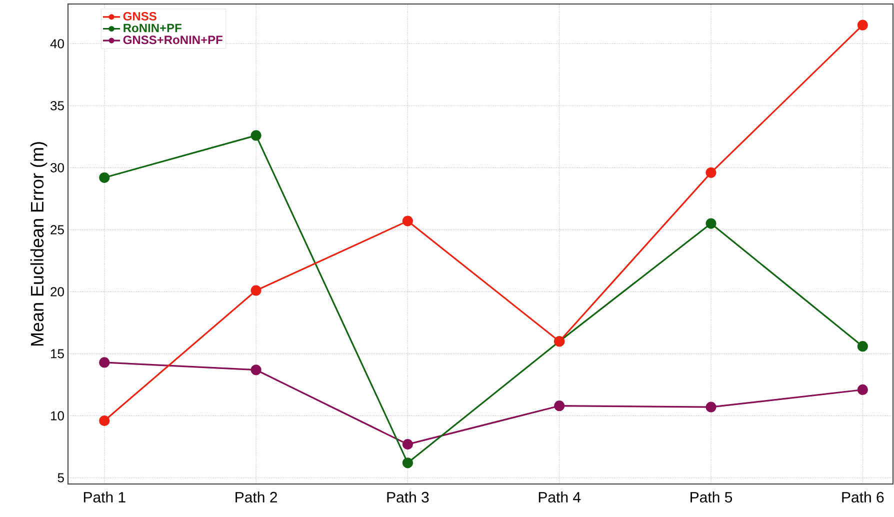  What do you see at coordinates (57, 415) in the screenshot?
I see `y-tick-label: 10` at bounding box center [57, 415].